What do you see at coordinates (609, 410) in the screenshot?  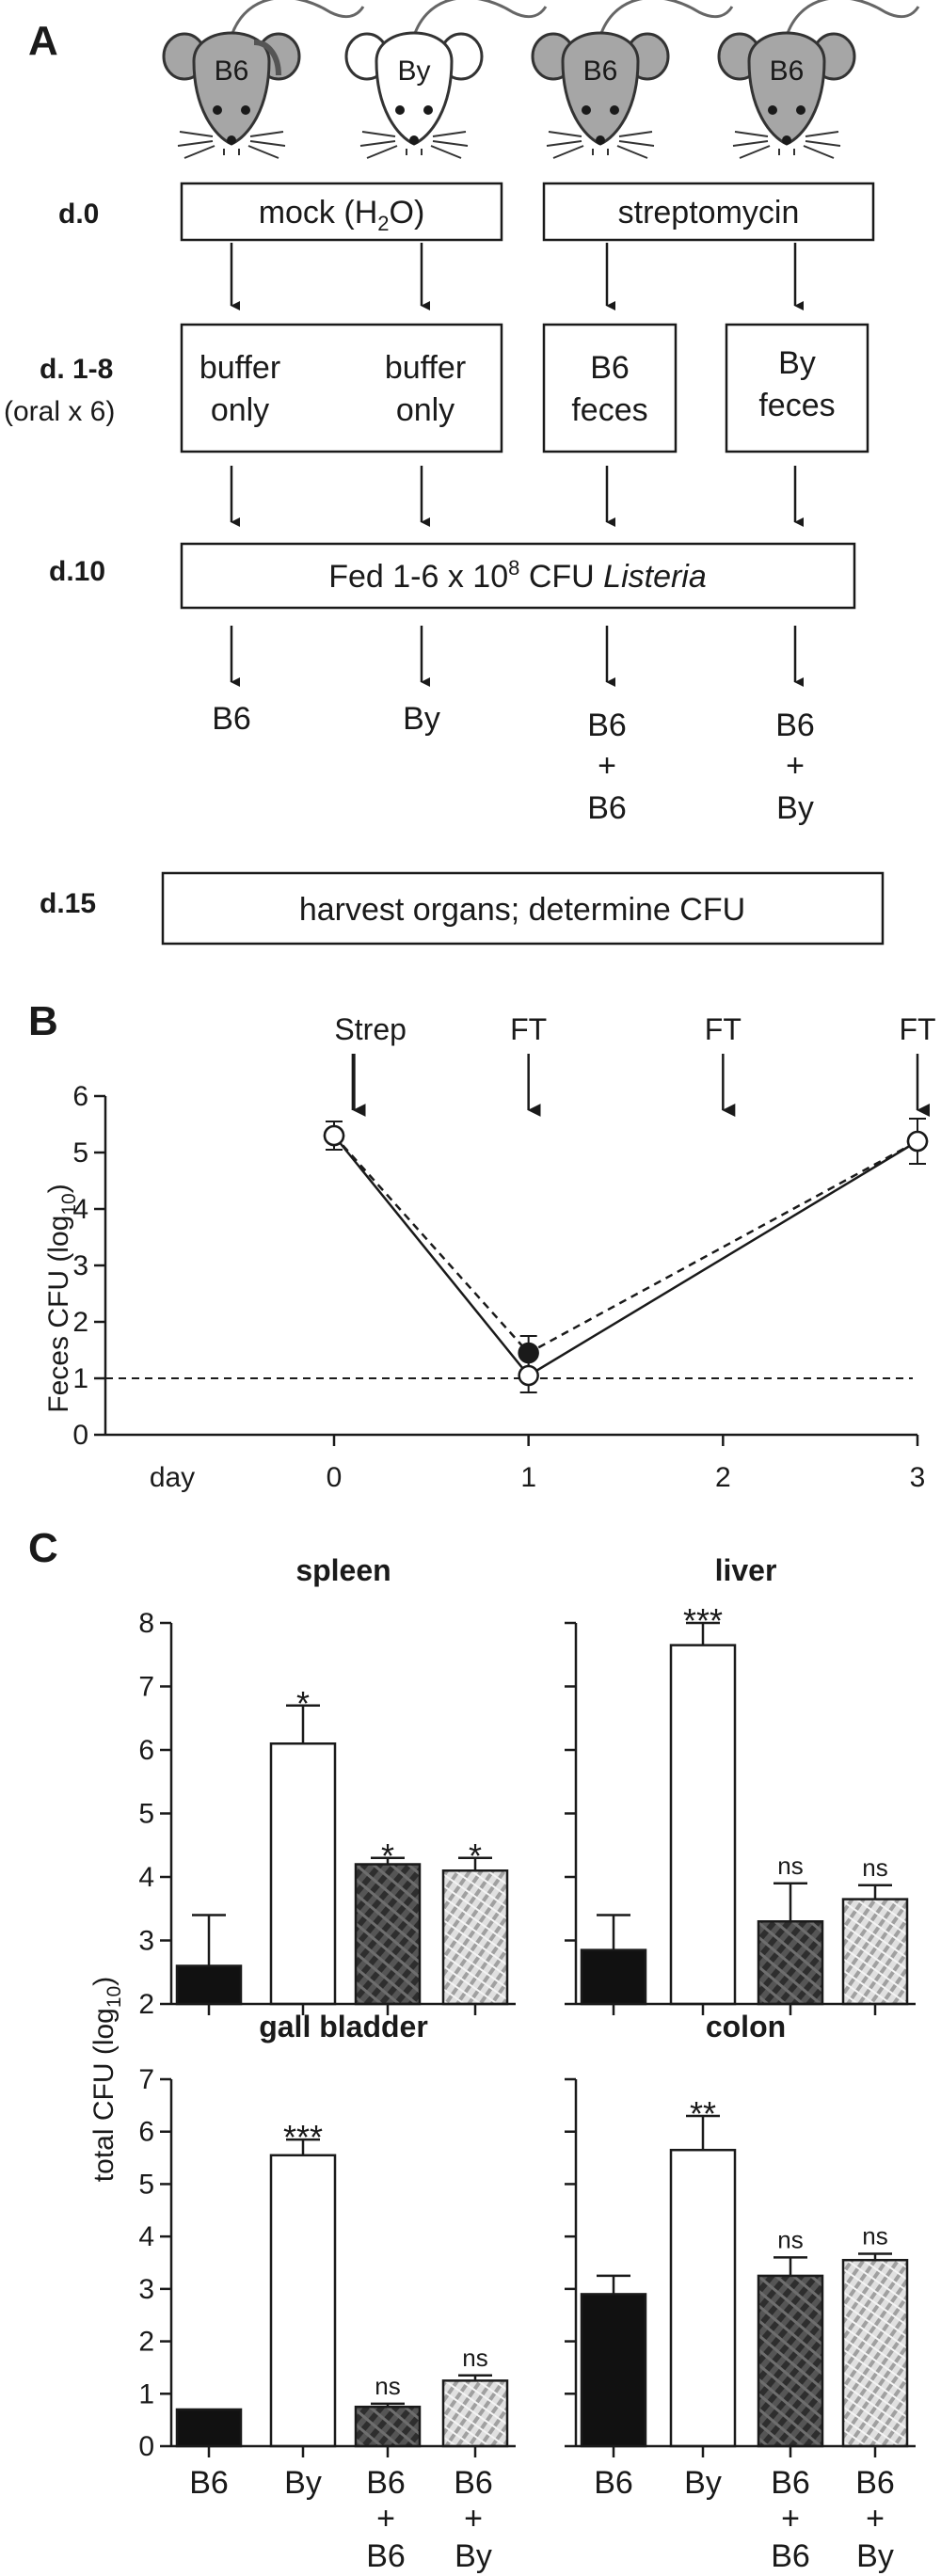 I see `b6-feces-line2: feces` at bounding box center [609, 410].